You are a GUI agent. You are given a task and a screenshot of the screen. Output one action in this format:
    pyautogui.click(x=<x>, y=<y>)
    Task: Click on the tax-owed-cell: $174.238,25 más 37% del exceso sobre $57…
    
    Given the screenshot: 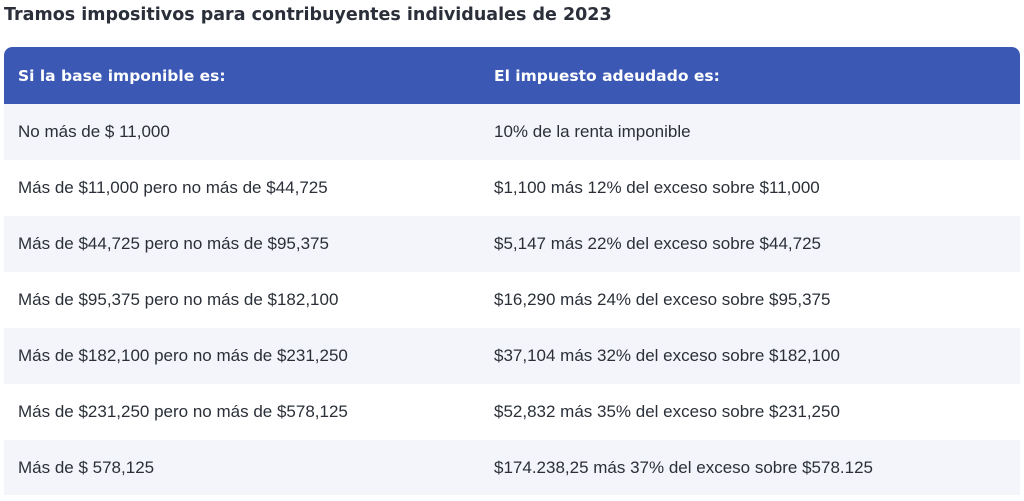 What is the action you would take?
    pyautogui.click(x=683, y=467)
    